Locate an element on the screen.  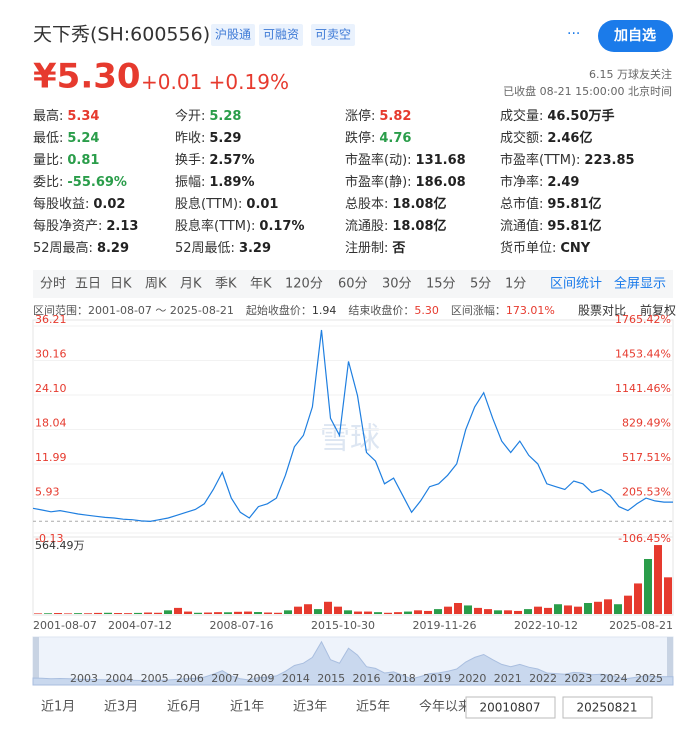
y2-tick-label: 205.53% is located at coordinates (646, 491).